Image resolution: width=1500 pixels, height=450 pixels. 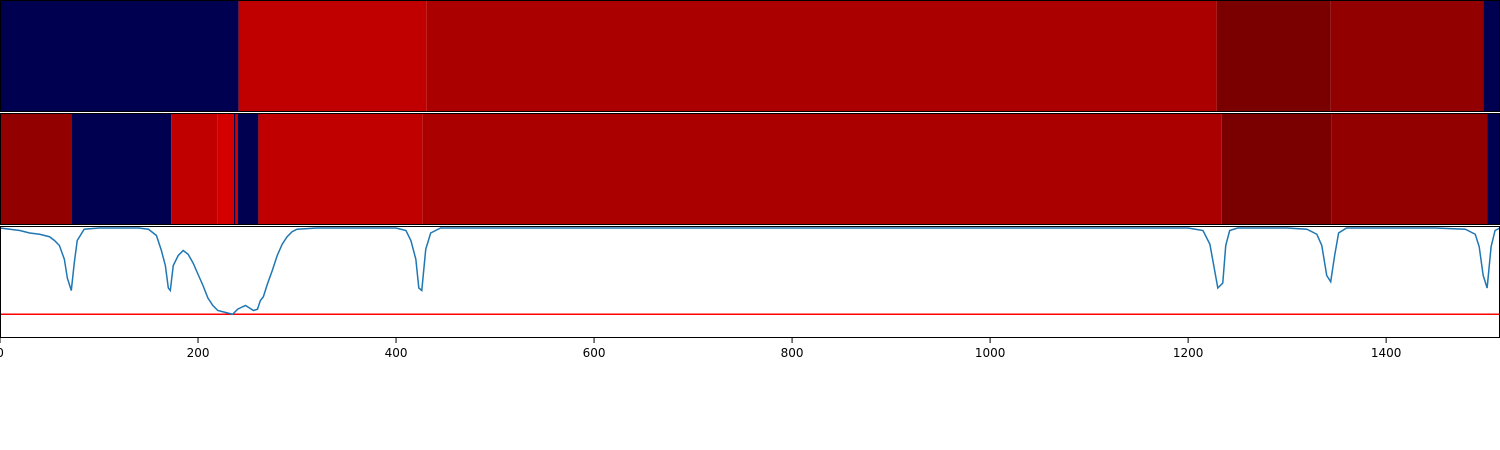 What do you see at coordinates (594, 353) in the screenshot?
I see `x-tick-label: 600` at bounding box center [594, 353].